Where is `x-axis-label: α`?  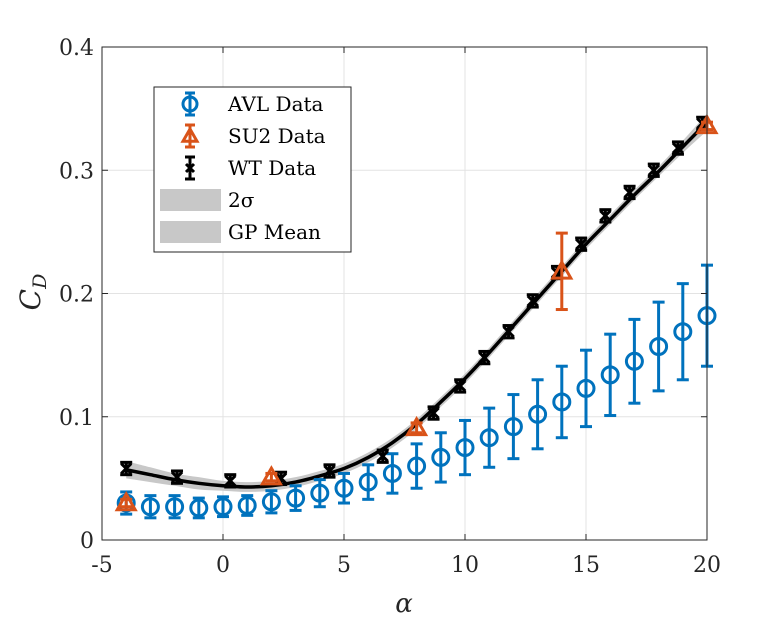 x-axis-label: α is located at coordinates (404, 604).